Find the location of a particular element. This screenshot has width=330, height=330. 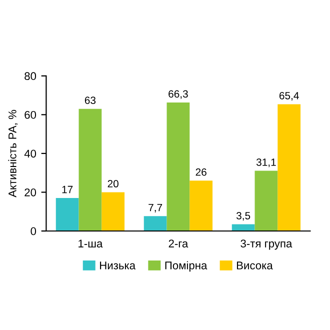

x-tick-label: 1-ша is located at coordinates (90, 244).